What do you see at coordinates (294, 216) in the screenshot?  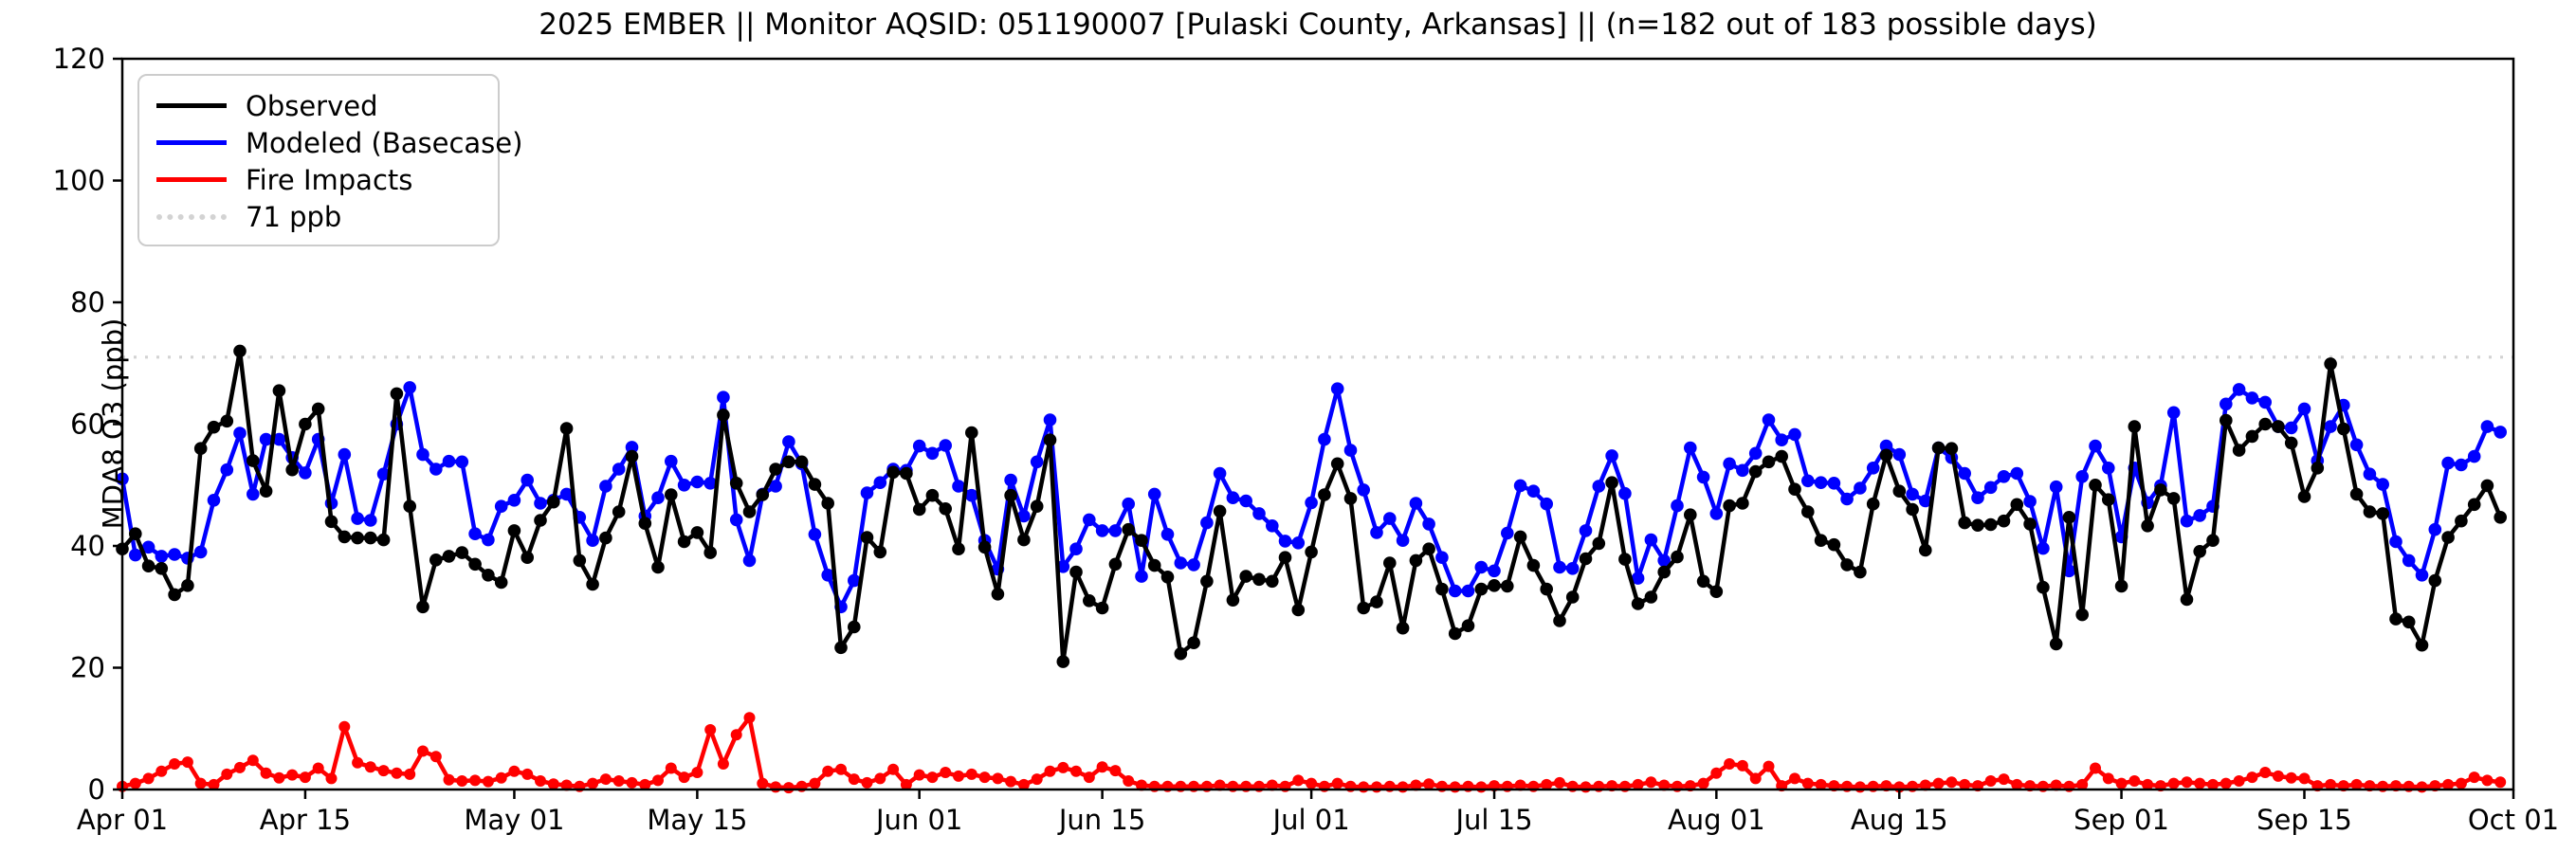 I see `legend-label-threshold: 71 ppb` at bounding box center [294, 216].